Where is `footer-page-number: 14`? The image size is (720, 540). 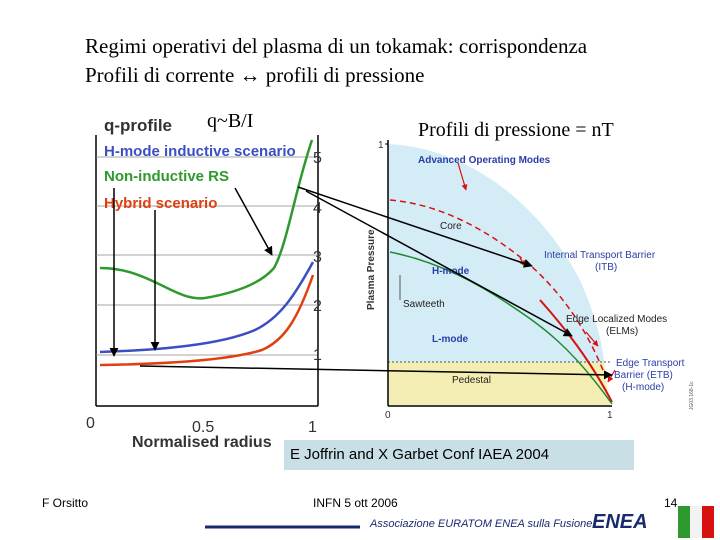 footer-page-number: 14 is located at coordinates (671, 503).